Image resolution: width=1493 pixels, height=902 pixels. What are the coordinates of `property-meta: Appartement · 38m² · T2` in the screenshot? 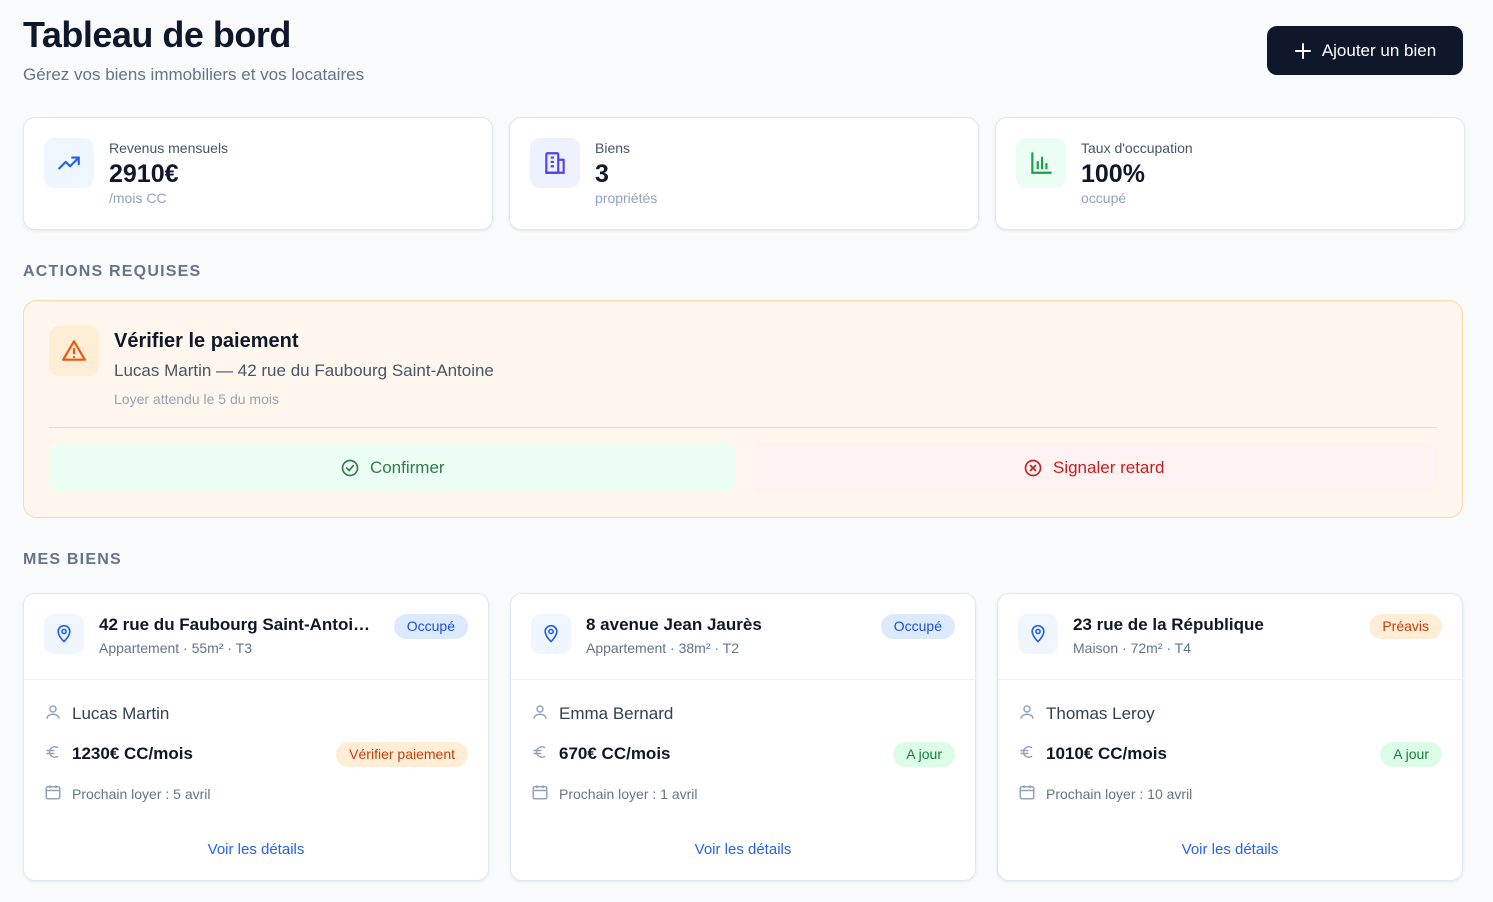 It's located at (663, 648).